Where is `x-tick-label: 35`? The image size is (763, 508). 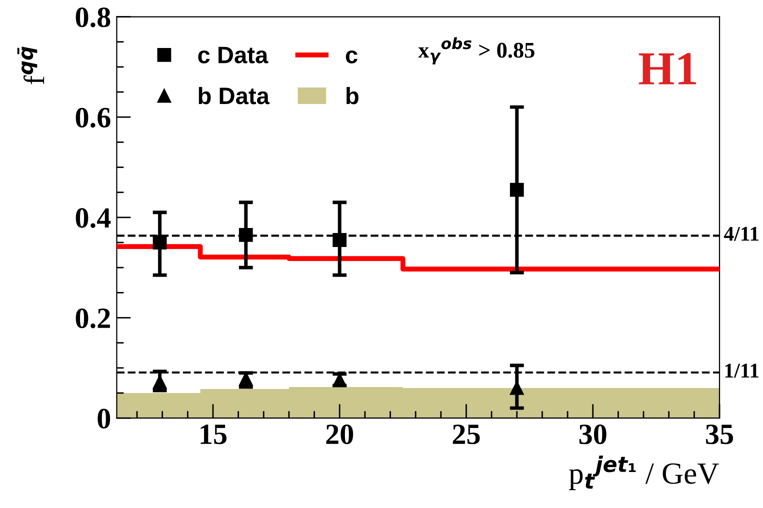 x-tick-label: 35 is located at coordinates (720, 434).